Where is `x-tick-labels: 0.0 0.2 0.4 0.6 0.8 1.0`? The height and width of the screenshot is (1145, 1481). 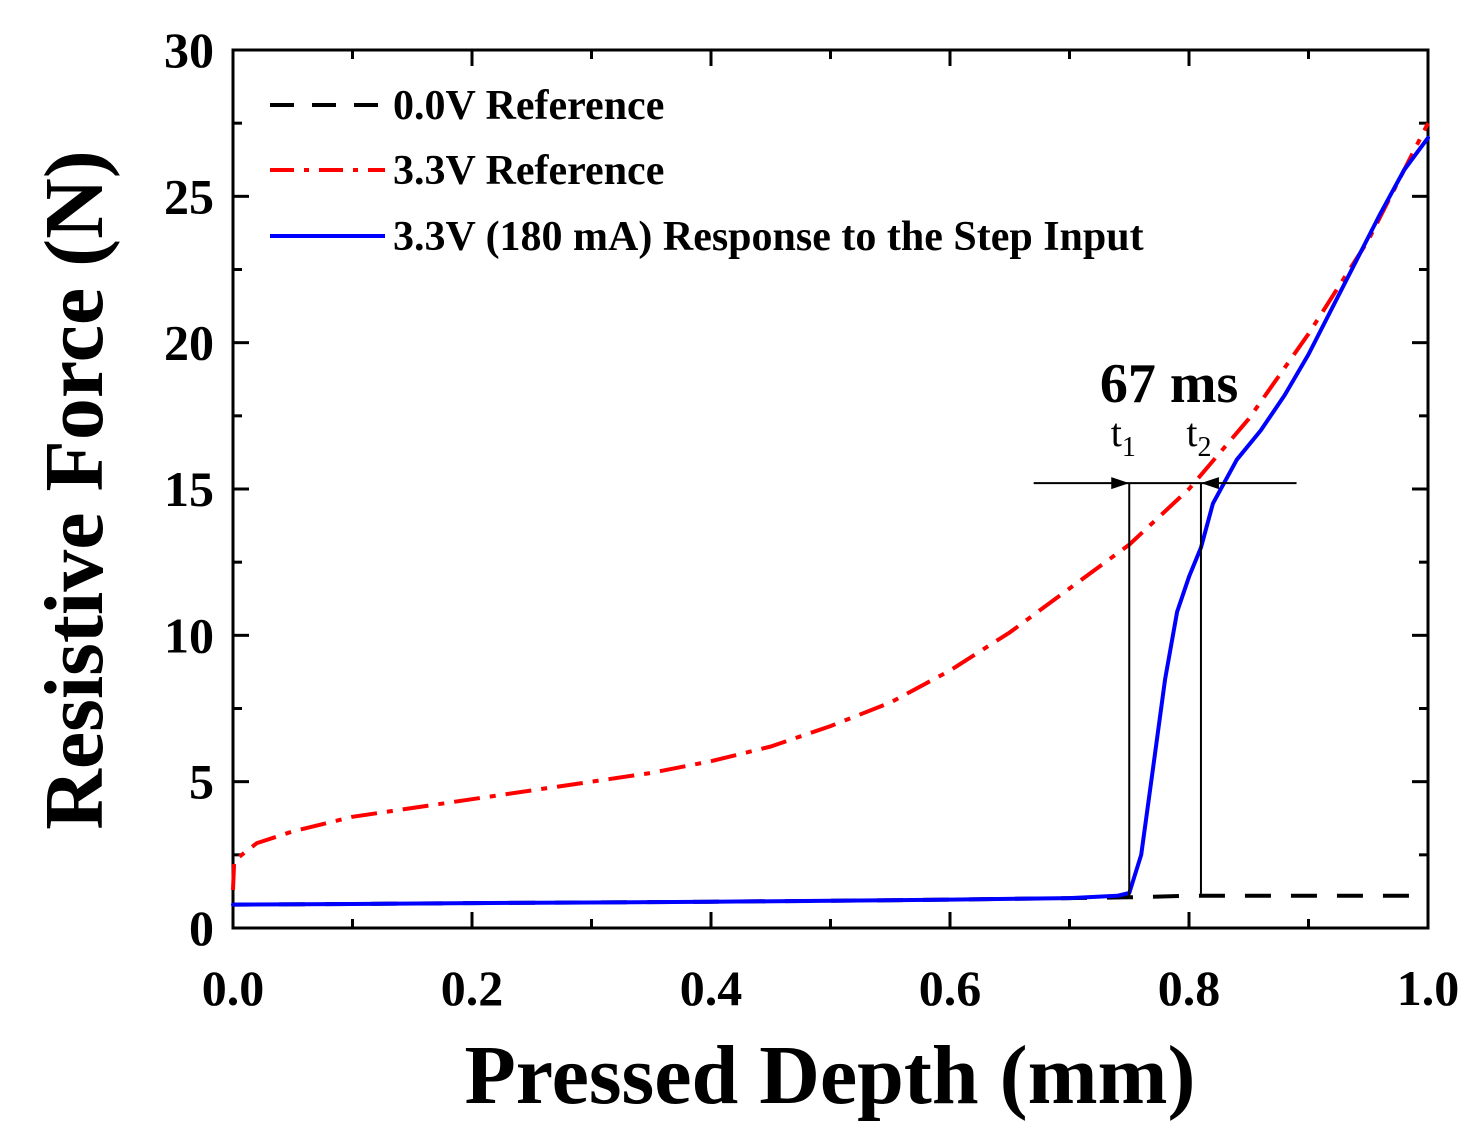 x-tick-labels: 0.0 0.2 0.4 0.6 0.8 1.0 is located at coordinates (831, 988).